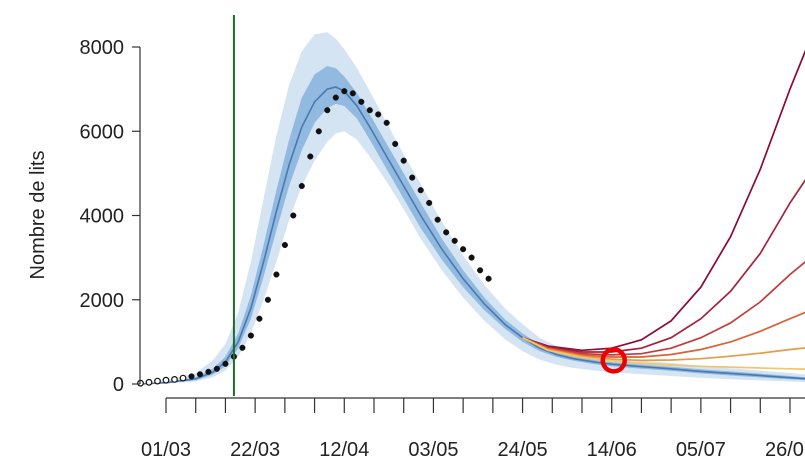 This screenshot has height=464, width=805. Describe the element at coordinates (612, 449) in the screenshot. I see `x-tick-label: 14/06` at that location.